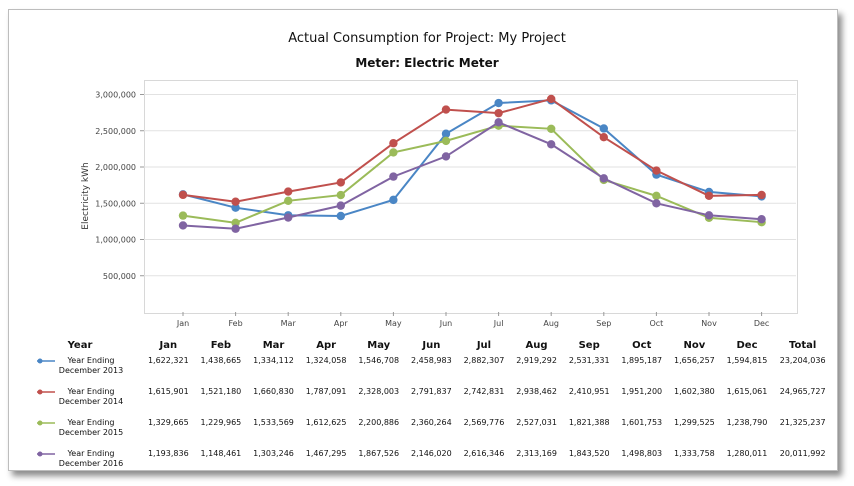  I want to click on x-tick-label: Nov, so click(709, 323).